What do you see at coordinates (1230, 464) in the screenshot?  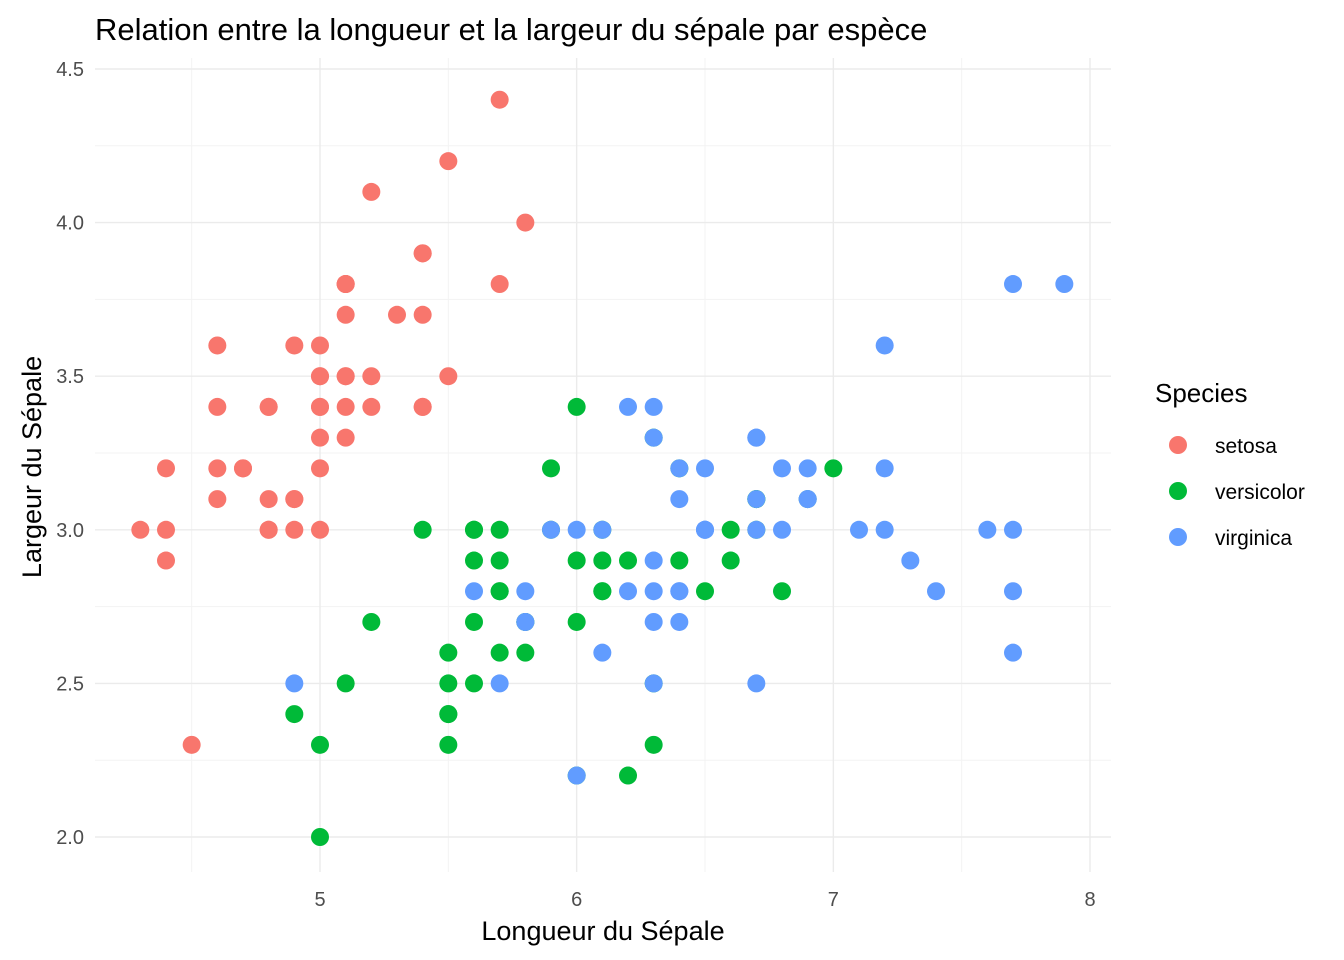 I see `legend: Species setosa versicolor virginica` at bounding box center [1230, 464].